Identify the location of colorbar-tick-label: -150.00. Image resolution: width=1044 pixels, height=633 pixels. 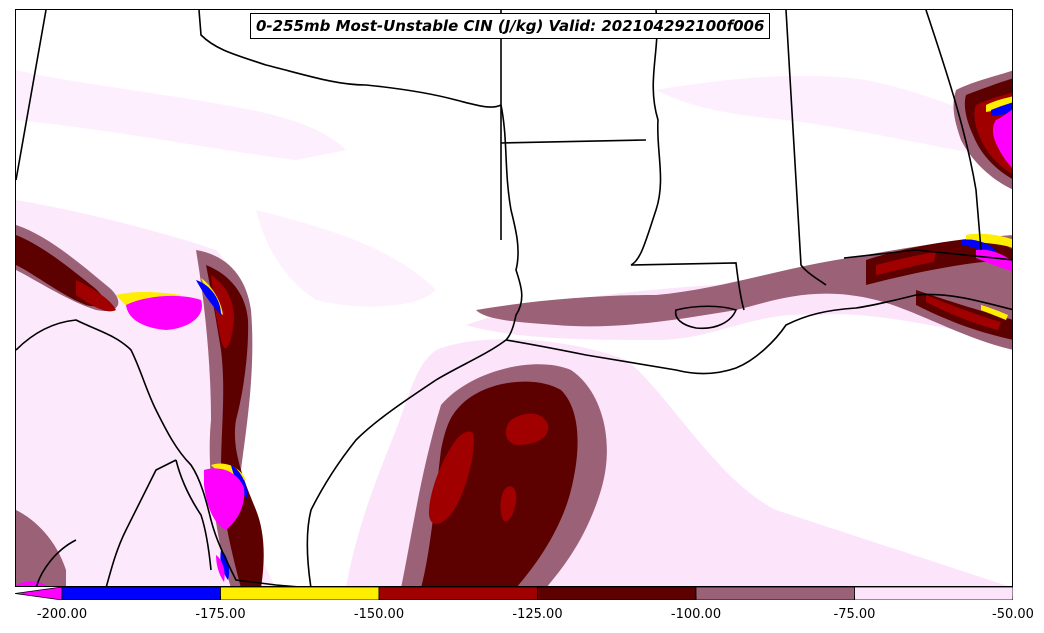
(379, 614).